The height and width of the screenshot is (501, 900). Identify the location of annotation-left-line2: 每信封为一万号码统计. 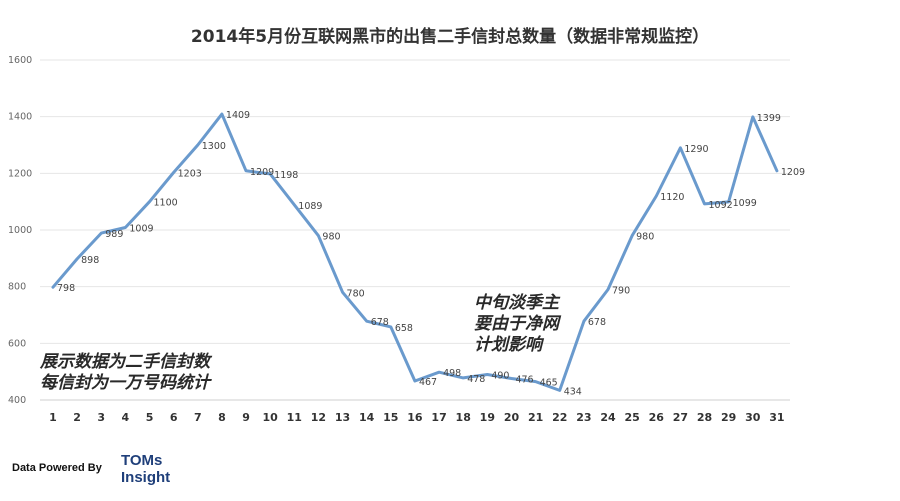
(125, 383).